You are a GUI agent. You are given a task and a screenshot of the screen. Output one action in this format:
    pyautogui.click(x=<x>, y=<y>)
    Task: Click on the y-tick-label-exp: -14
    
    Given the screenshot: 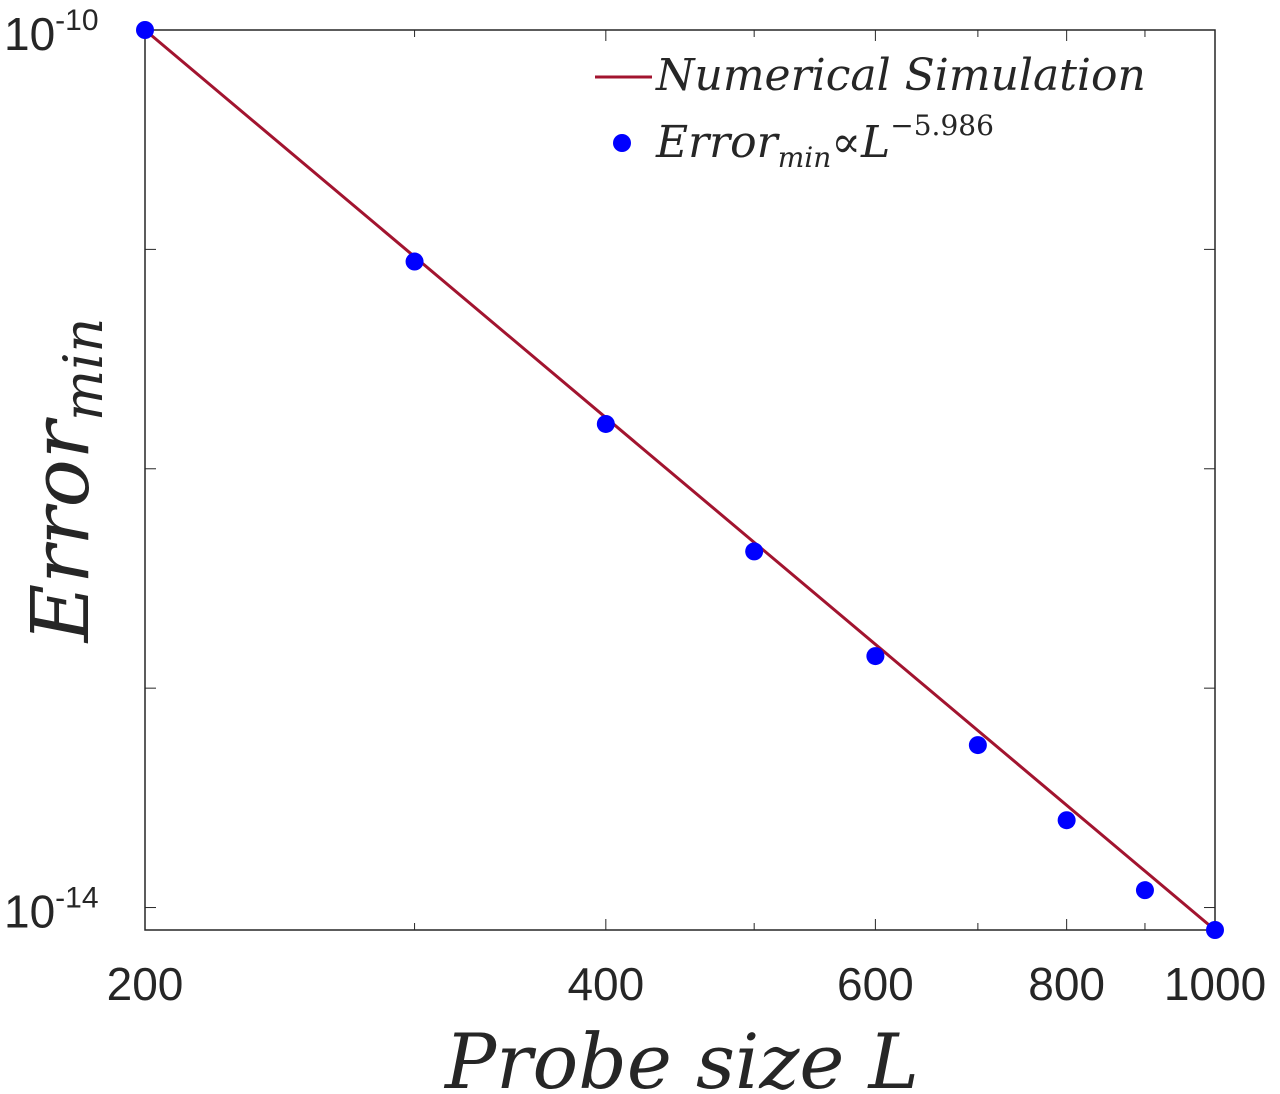 What is the action you would take?
    pyautogui.click(x=76, y=898)
    